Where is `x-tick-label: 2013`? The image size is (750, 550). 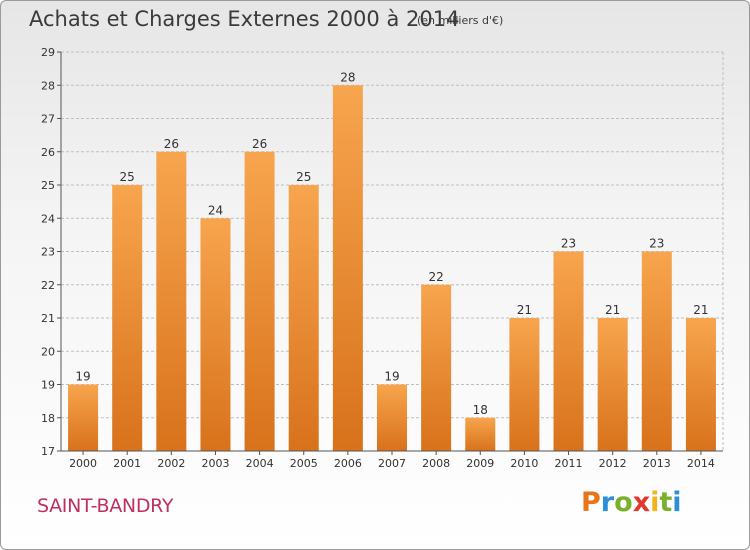 x-tick-label: 2013 is located at coordinates (657, 463).